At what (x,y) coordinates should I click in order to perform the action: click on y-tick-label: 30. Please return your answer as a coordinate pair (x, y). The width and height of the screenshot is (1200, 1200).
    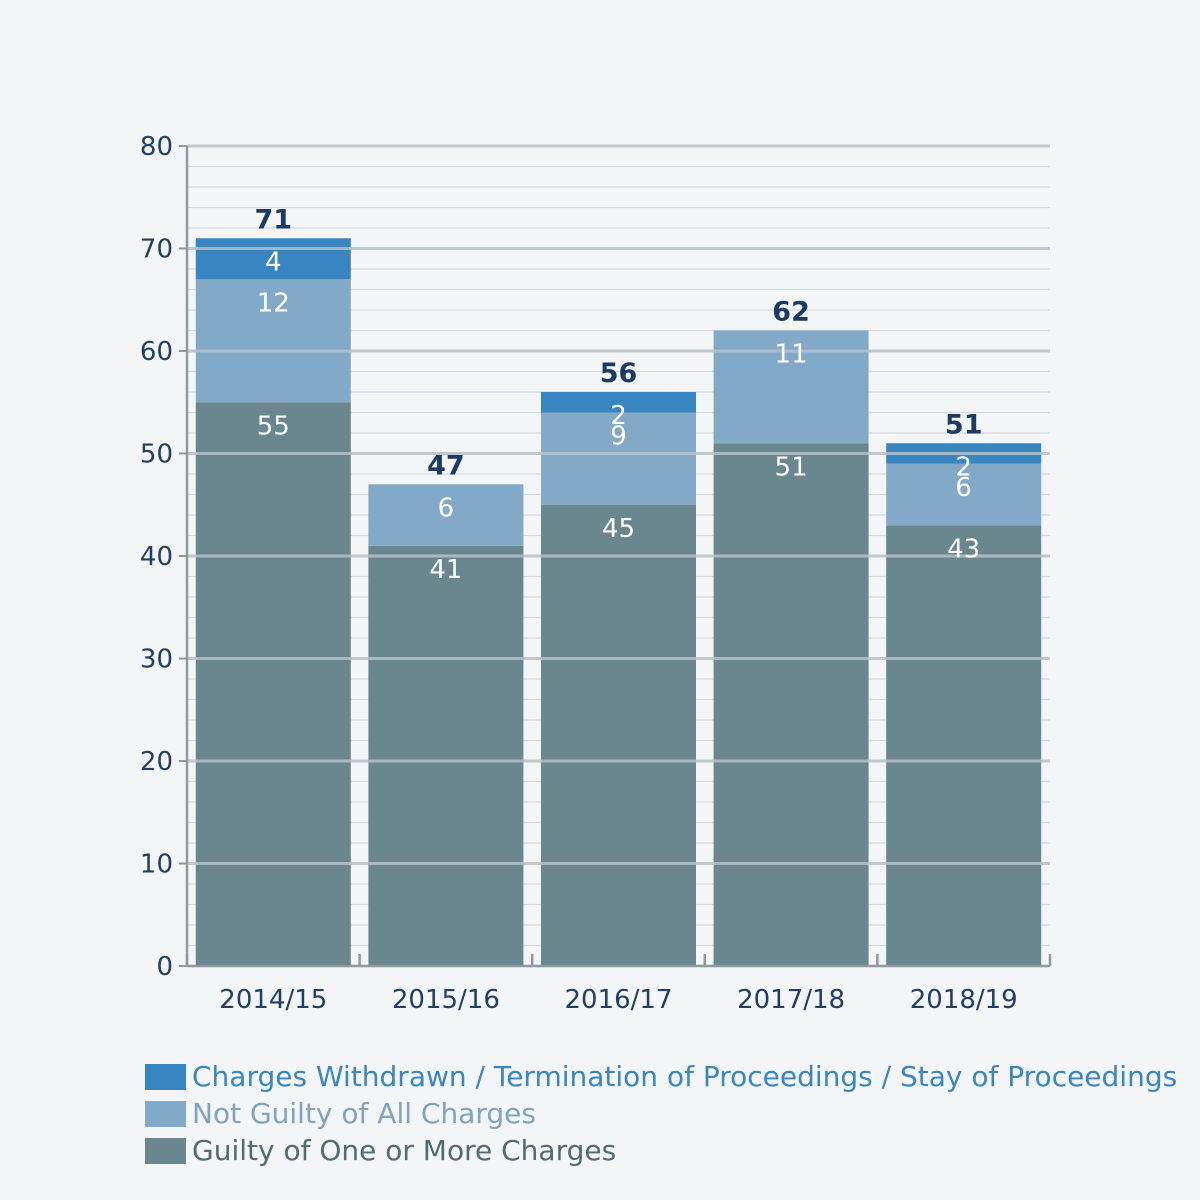
    Looking at the image, I should click on (156, 660).